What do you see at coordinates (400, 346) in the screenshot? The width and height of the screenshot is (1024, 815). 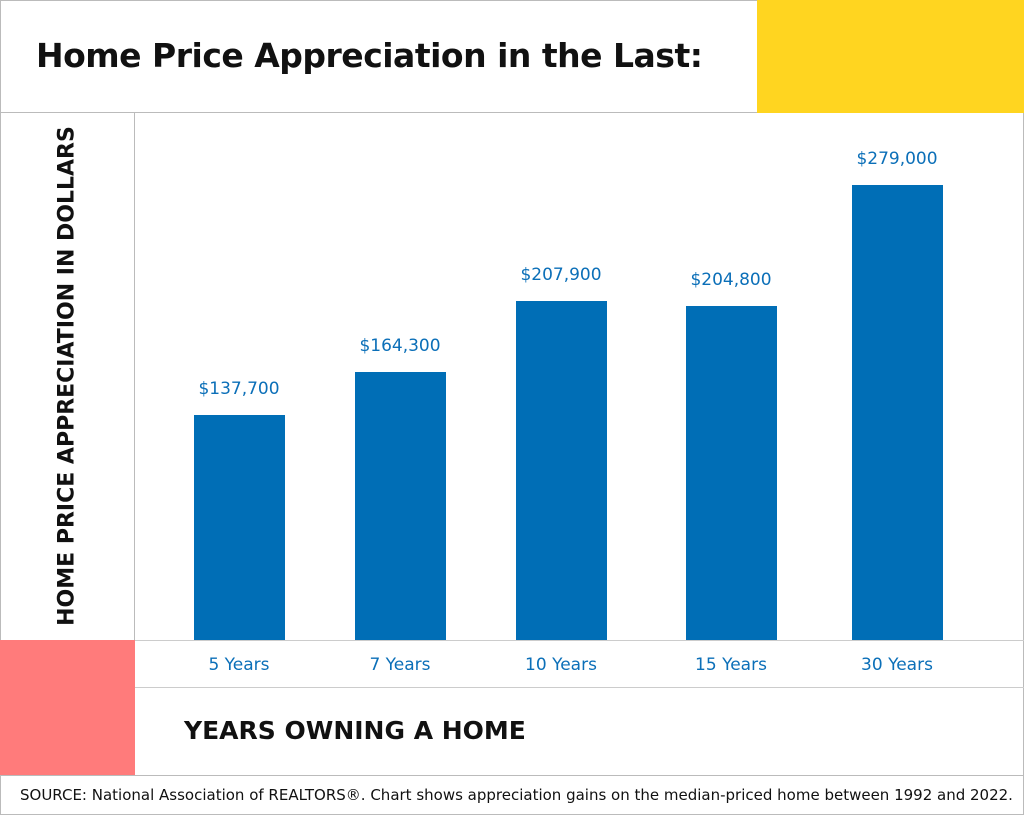 I see `data-label: $164,300` at bounding box center [400, 346].